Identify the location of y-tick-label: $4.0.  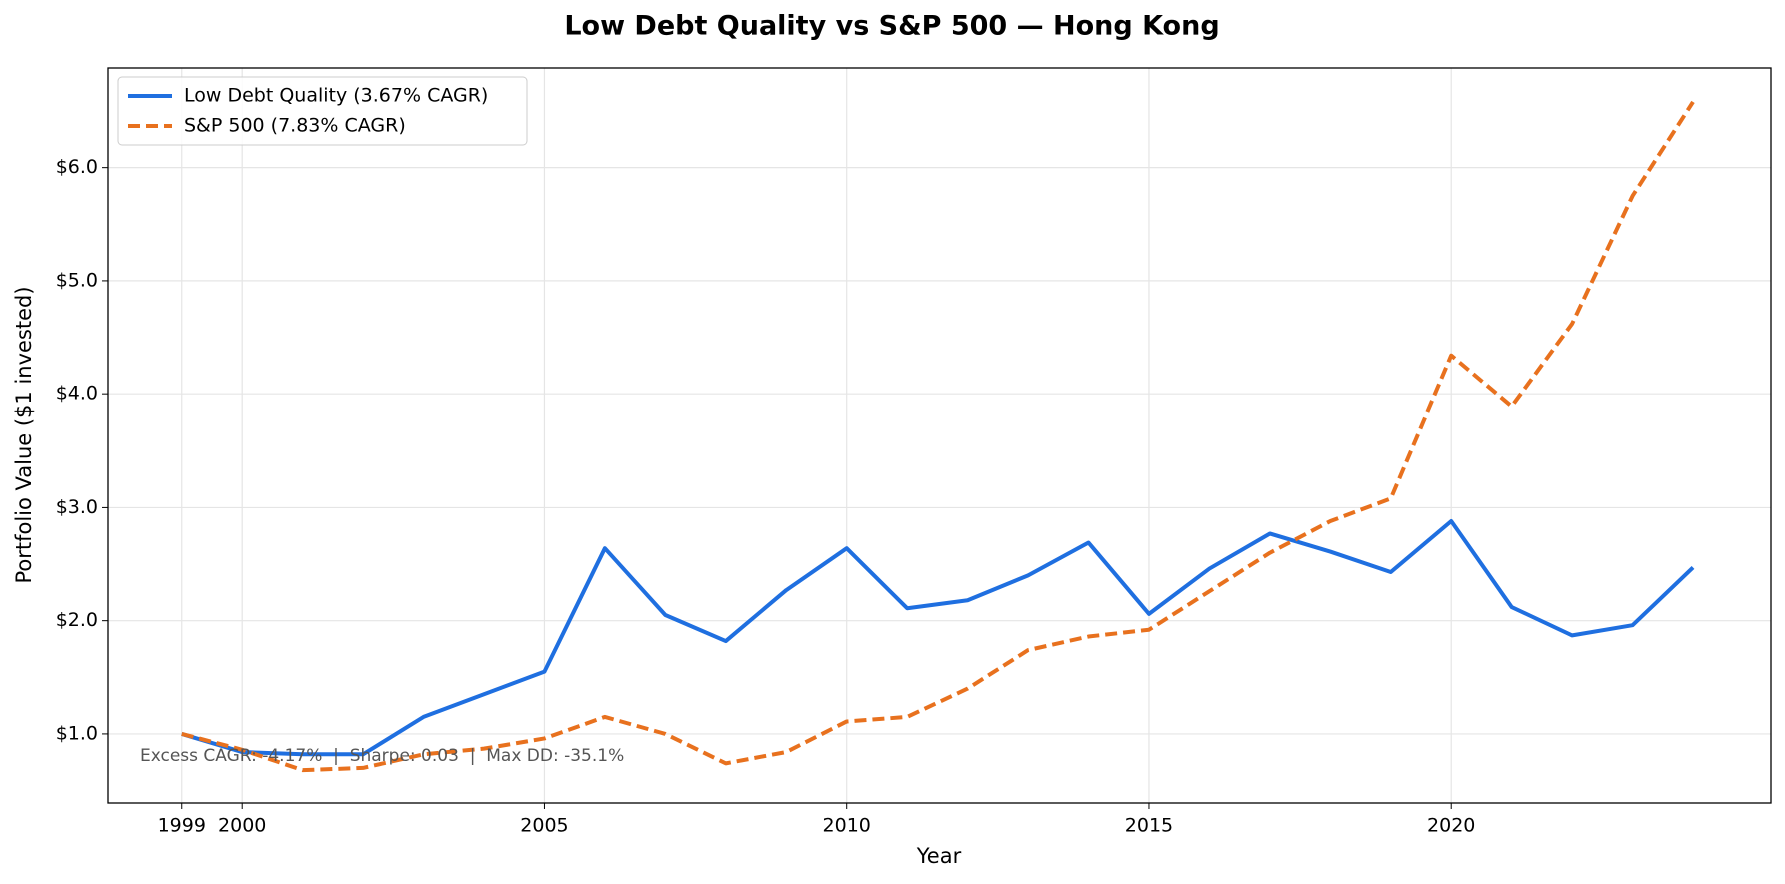
(77, 394).